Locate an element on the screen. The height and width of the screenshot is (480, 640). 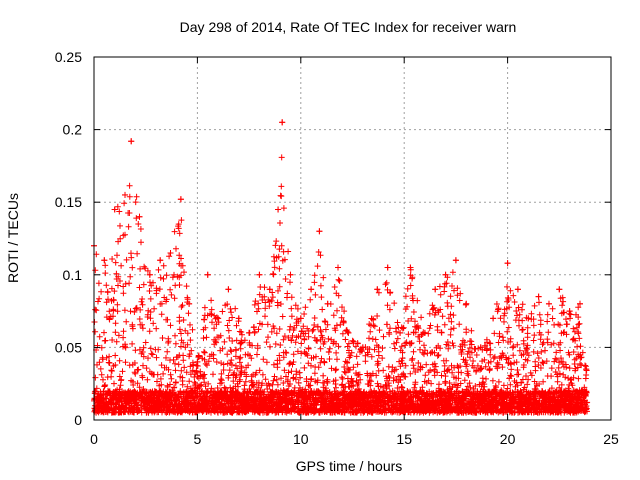
y-tick-label: 0.2 is located at coordinates (73, 130).